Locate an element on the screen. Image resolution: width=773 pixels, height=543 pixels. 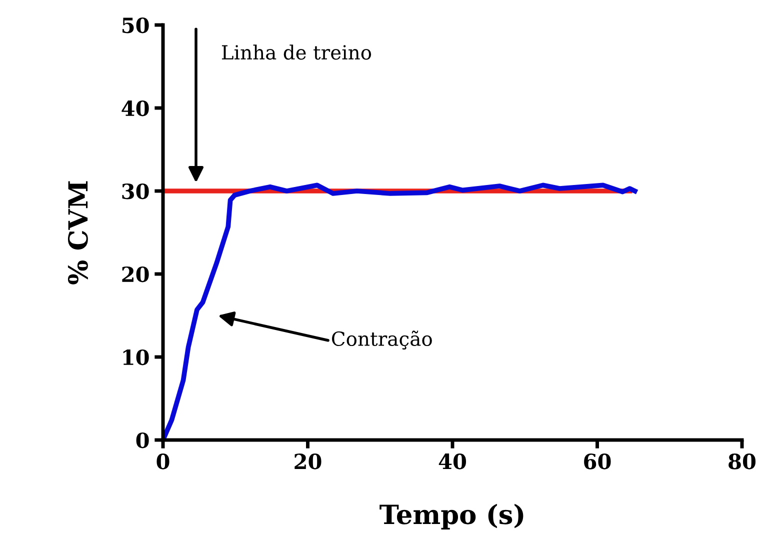
y-tick-label: 40 is located at coordinates (135, 108).